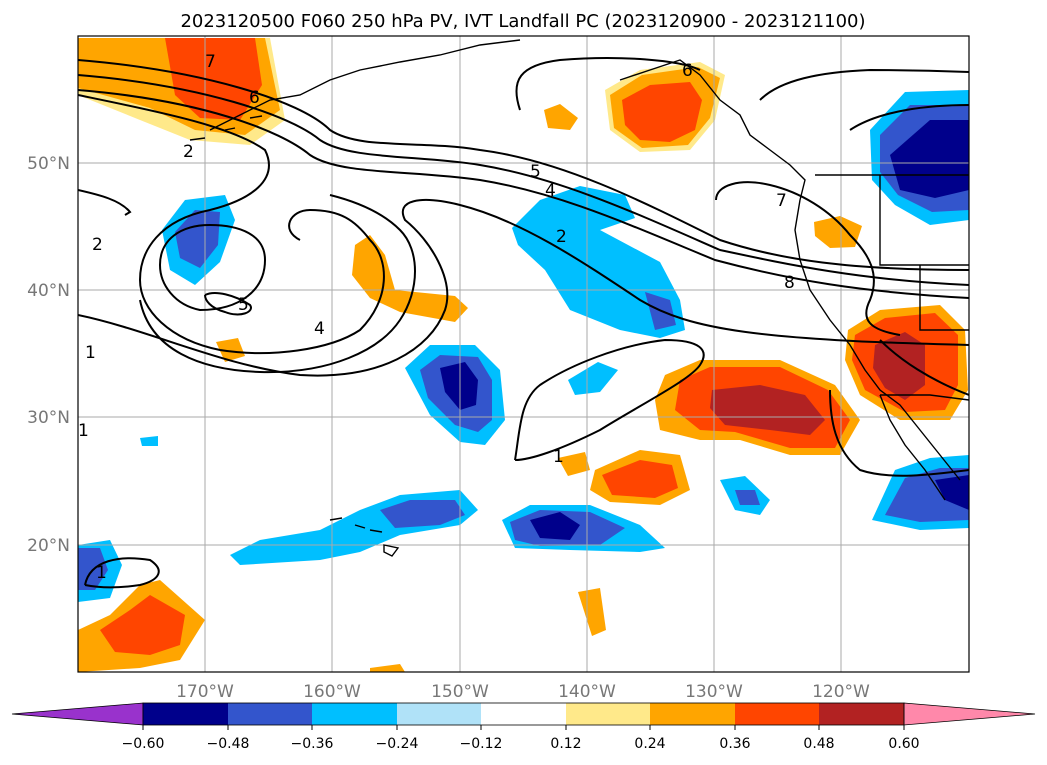  What do you see at coordinates (364, 537) in the screenshot?
I see `hawaii-islands` at bounding box center [364, 537].